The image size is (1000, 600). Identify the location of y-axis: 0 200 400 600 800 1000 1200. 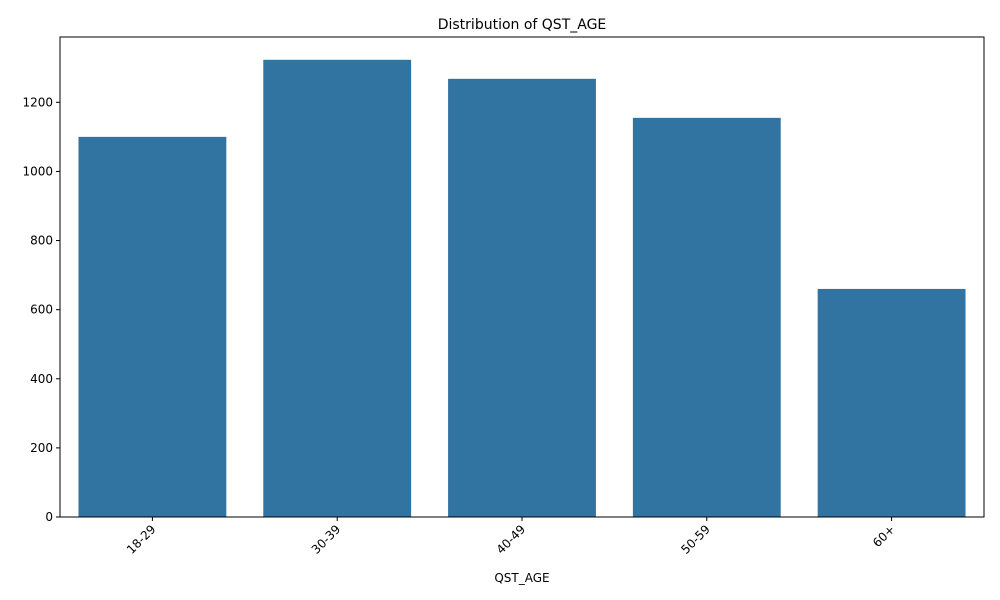
(41, 309).